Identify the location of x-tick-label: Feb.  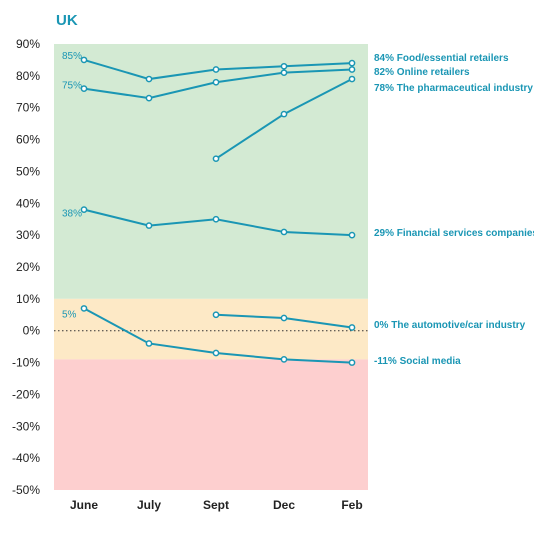
(351, 505).